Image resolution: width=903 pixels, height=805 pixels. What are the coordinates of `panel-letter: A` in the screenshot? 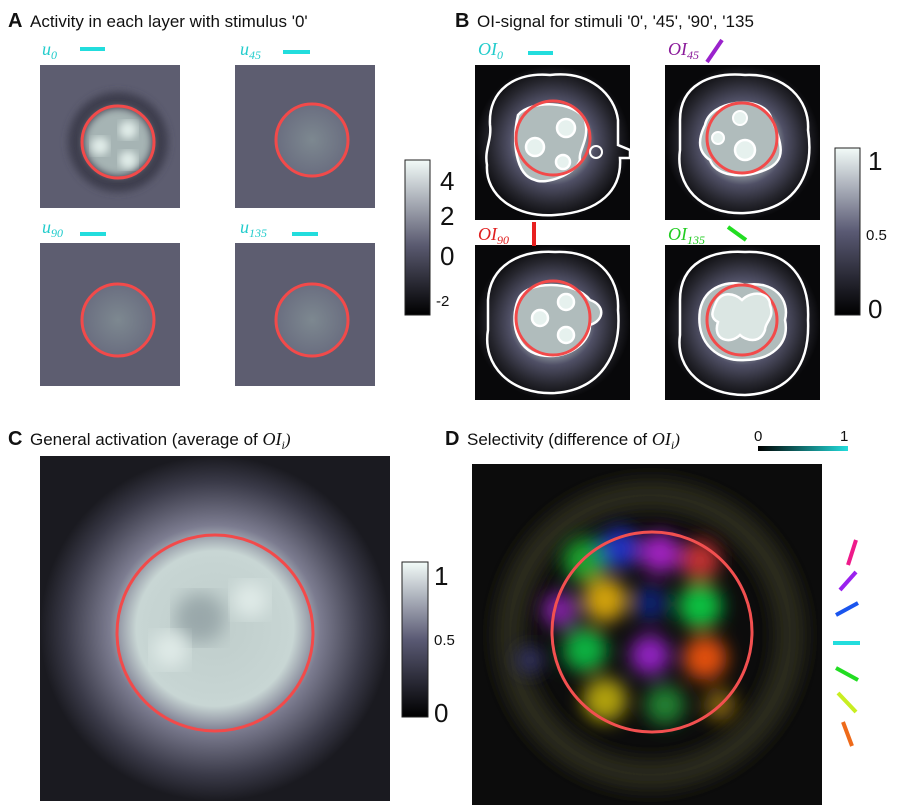 It's located at (15, 21).